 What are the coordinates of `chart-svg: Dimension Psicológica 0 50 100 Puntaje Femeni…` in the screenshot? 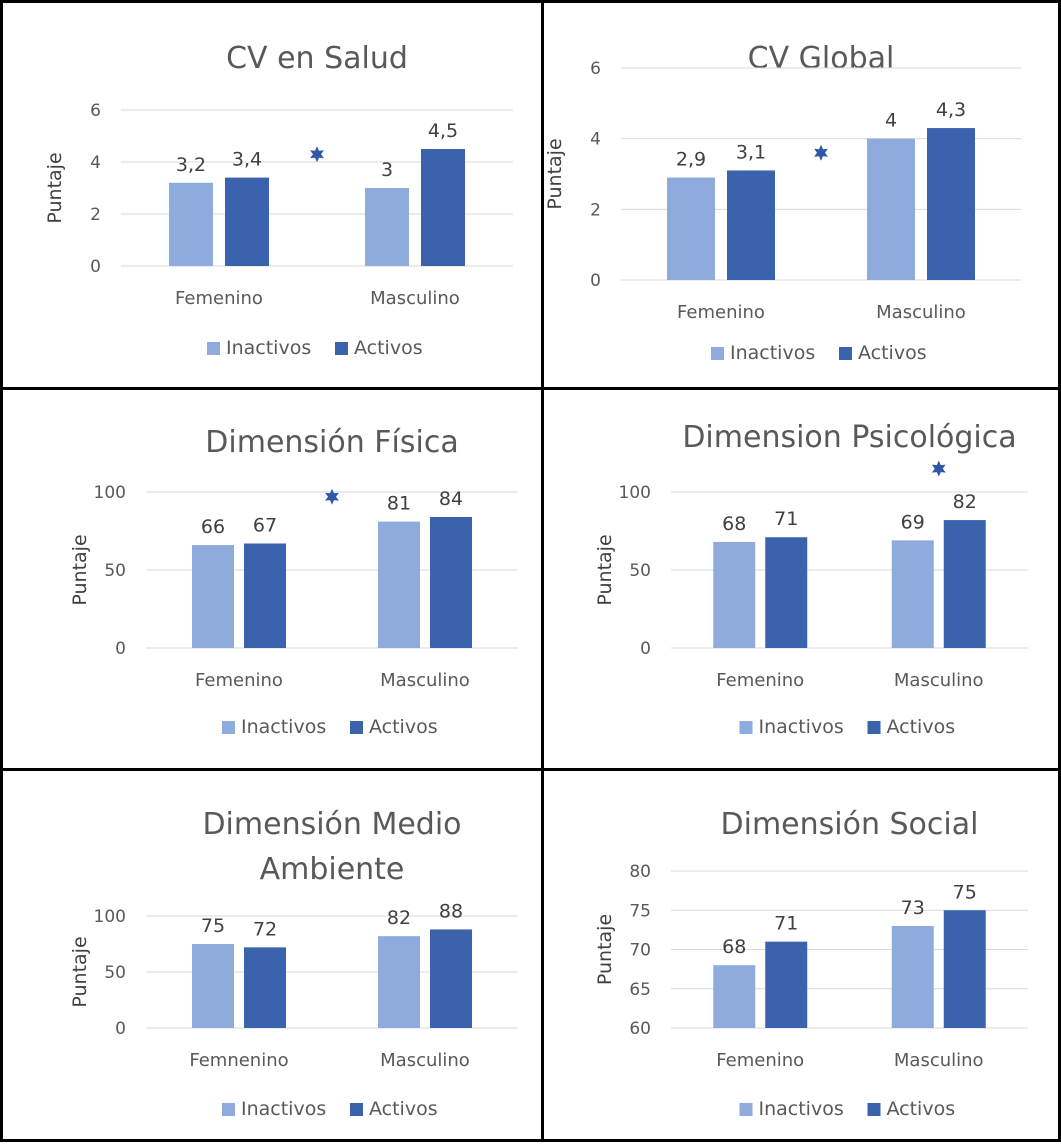 It's located at (811, 579).